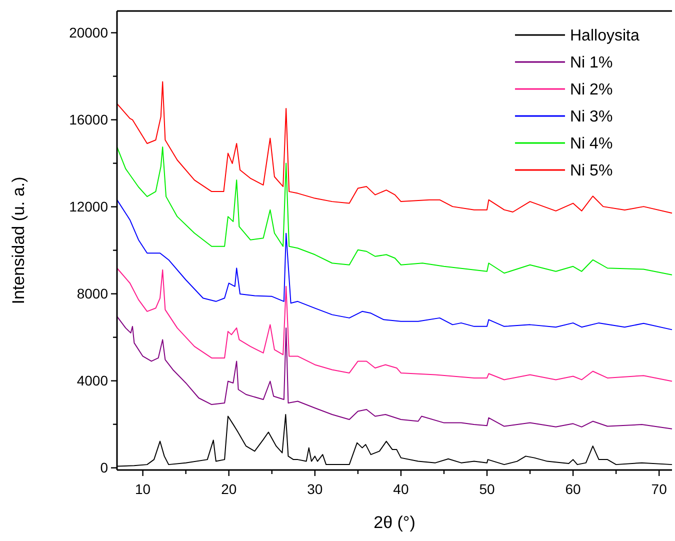 This screenshot has width=675, height=541. What do you see at coordinates (591, 90) in the screenshot?
I see `legend-label: Ni 2%` at bounding box center [591, 90].